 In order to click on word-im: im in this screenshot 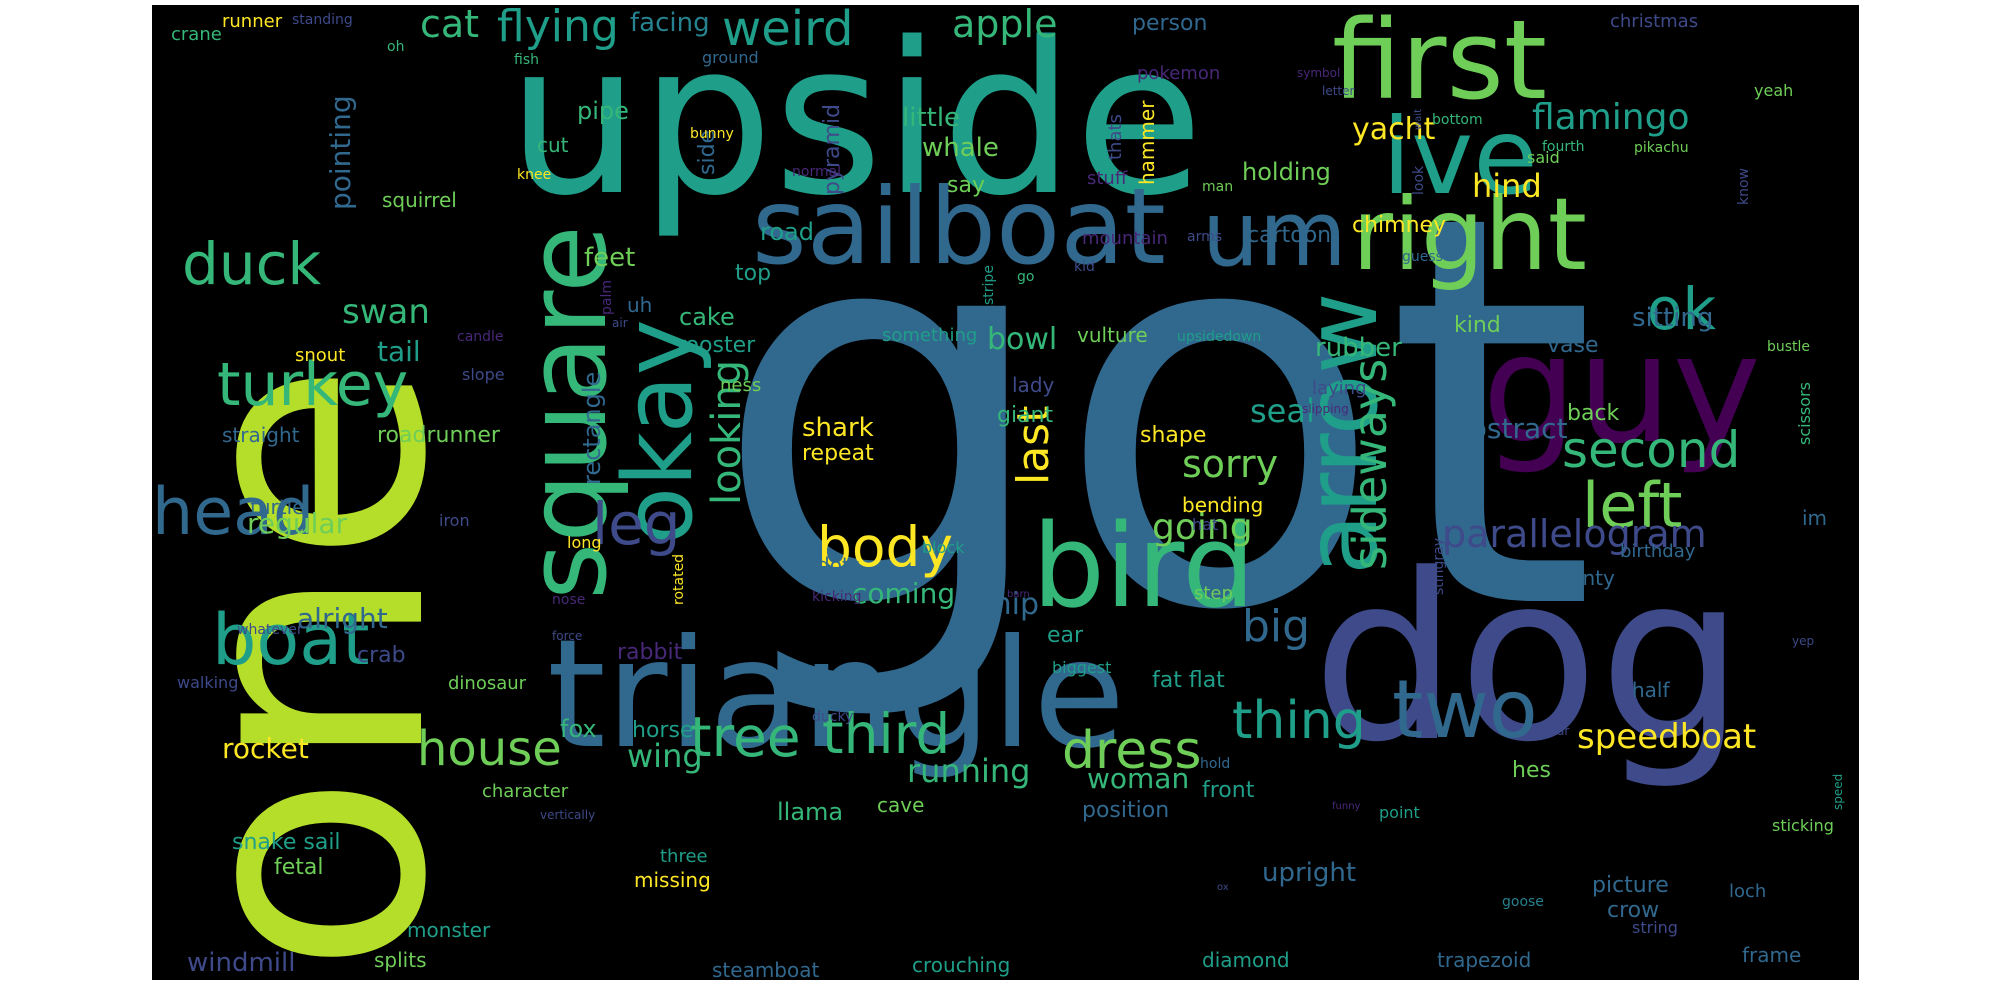, I will do `click(1815, 518)`.